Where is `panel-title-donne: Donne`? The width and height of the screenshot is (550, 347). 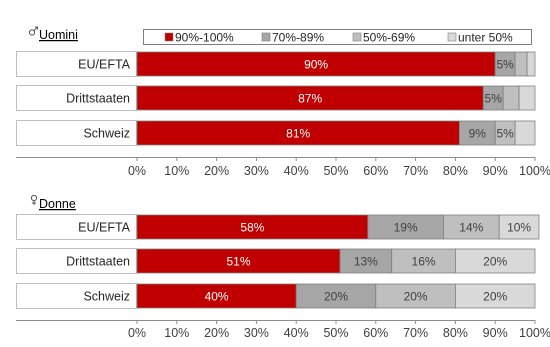 panel-title-donne: Donne is located at coordinates (57, 204).